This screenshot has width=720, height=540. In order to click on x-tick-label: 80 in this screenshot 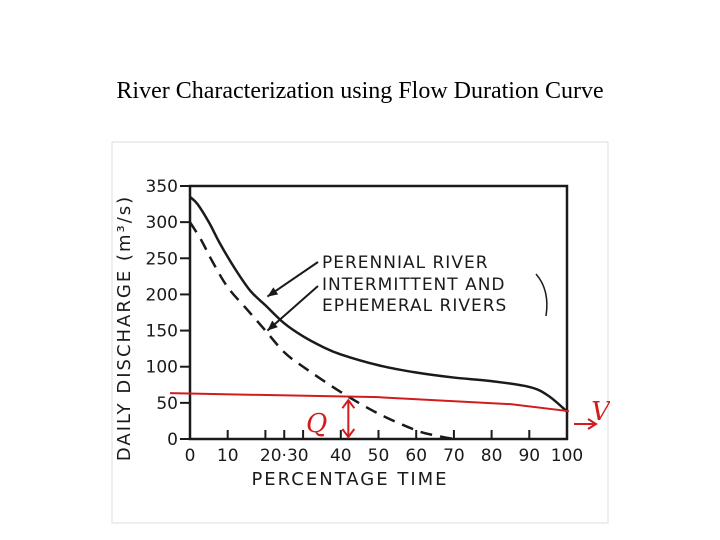, I will do `click(492, 456)`.